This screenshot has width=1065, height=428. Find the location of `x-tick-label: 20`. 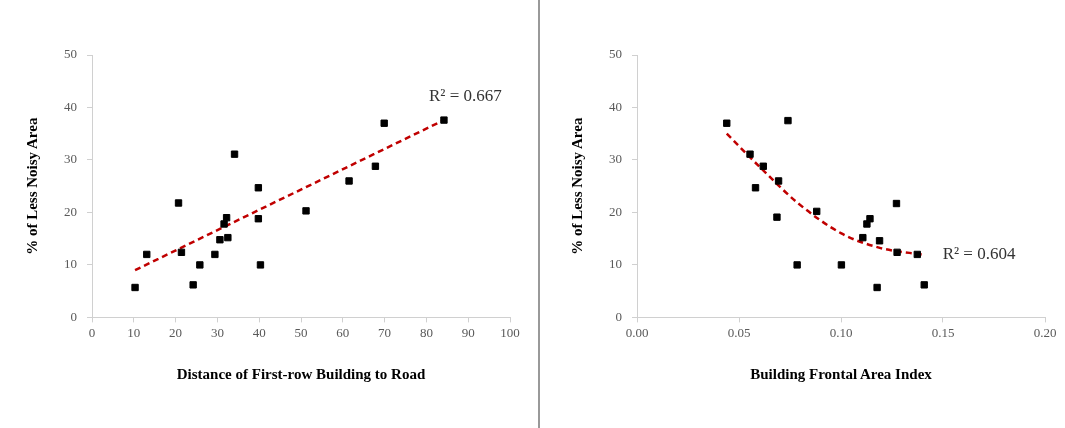

x-tick-label: 20 is located at coordinates (176, 332).